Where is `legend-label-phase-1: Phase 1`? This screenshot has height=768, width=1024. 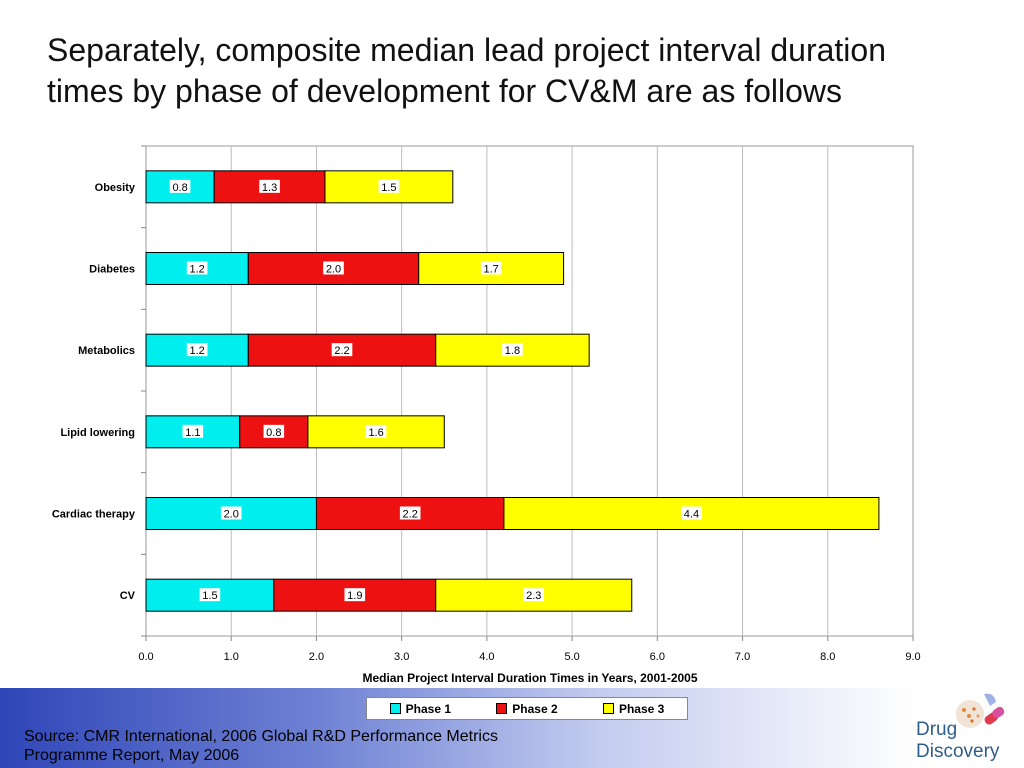
legend-label-phase-1: Phase 1 is located at coordinates (428, 708).